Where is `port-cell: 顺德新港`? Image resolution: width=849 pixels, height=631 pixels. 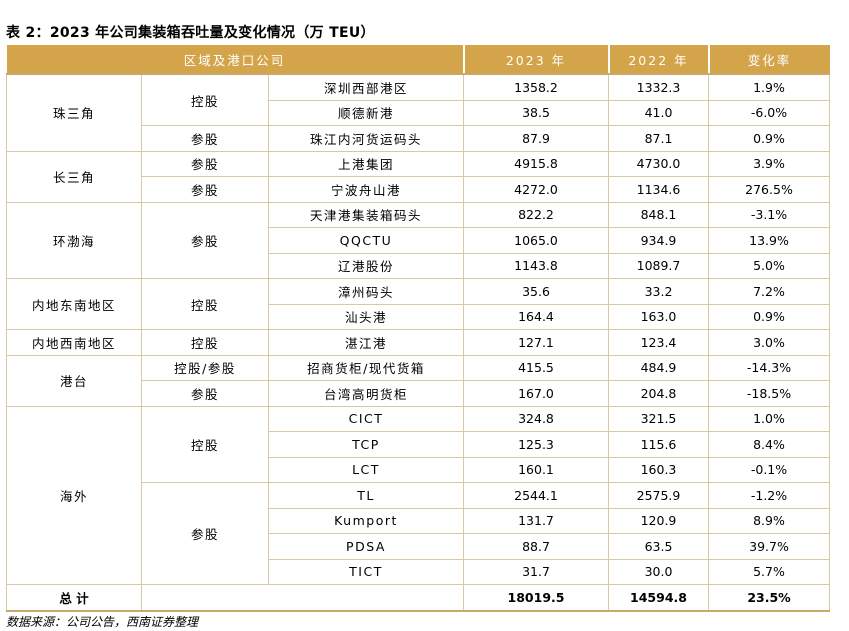
port-cell: 顺德新港 is located at coordinates (366, 112).